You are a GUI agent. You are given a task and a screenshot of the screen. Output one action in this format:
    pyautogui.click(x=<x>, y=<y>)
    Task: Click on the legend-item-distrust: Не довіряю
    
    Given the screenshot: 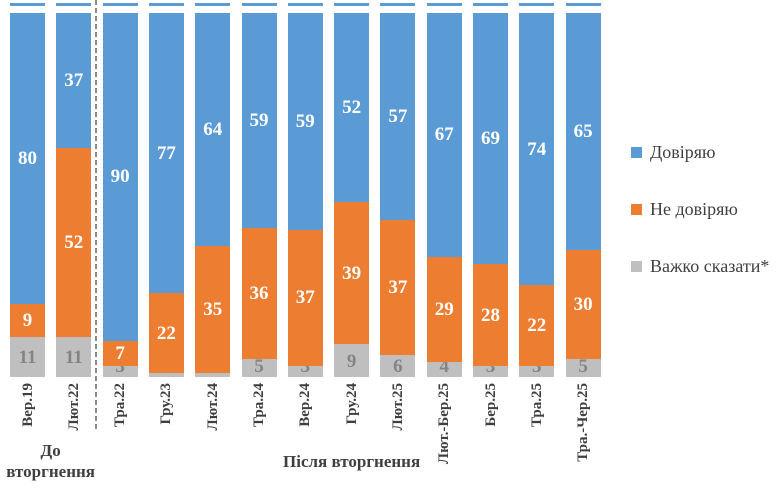 What is the action you would take?
    pyautogui.click(x=684, y=209)
    